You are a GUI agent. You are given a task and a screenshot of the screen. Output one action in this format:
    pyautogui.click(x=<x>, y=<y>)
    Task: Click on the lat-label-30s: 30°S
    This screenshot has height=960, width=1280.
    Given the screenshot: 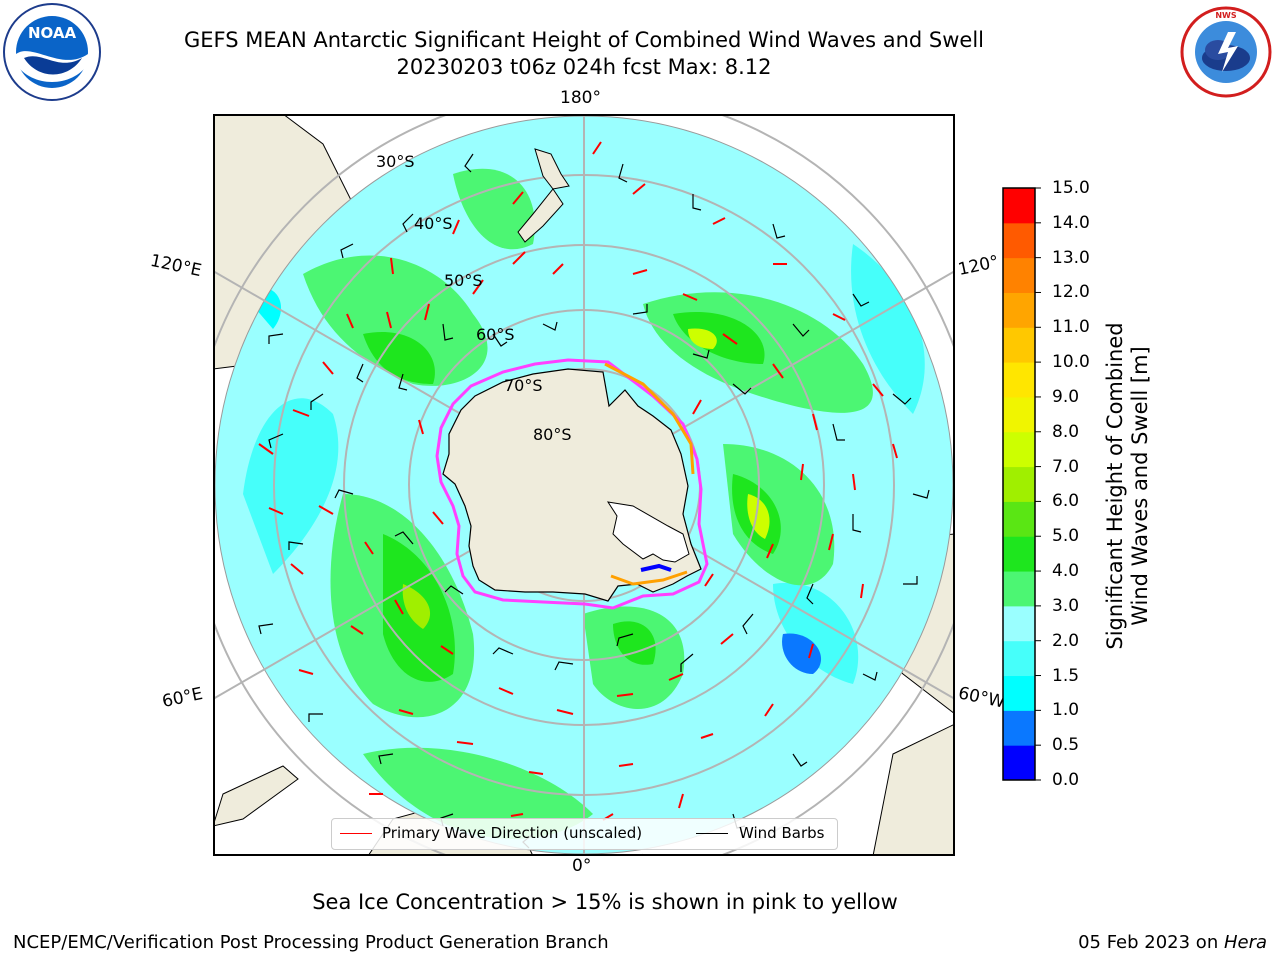 What is the action you would take?
    pyautogui.click(x=395, y=161)
    